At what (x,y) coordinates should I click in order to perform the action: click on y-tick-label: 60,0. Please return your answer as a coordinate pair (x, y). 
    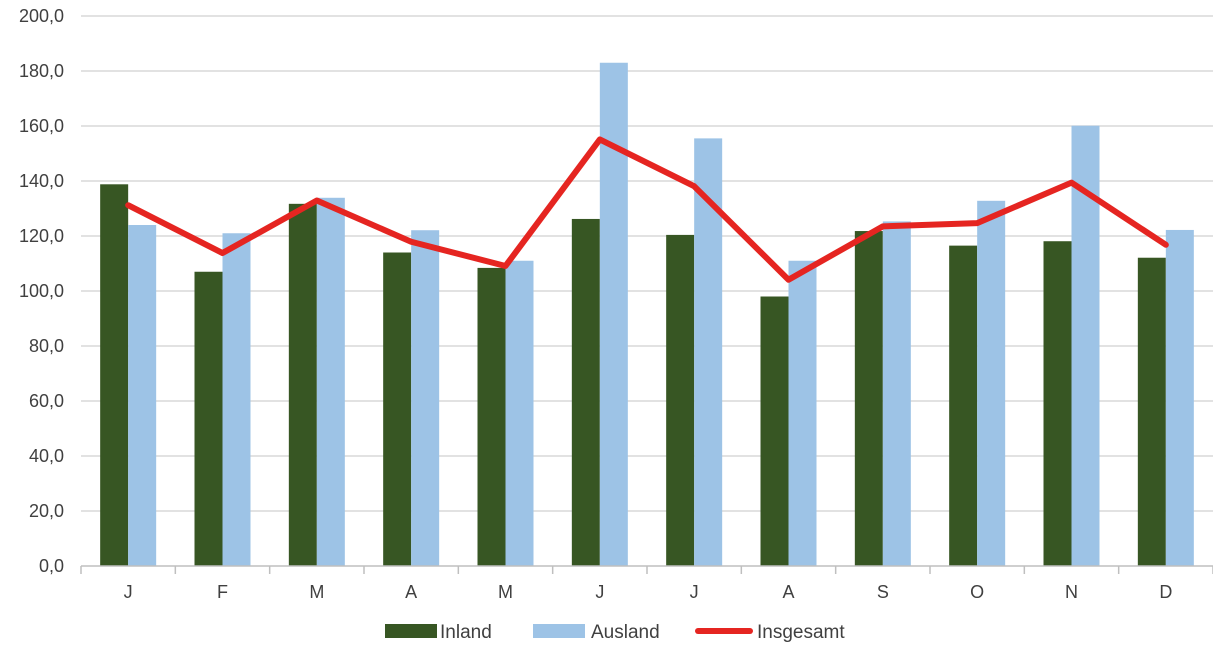
    Looking at the image, I should click on (46, 401).